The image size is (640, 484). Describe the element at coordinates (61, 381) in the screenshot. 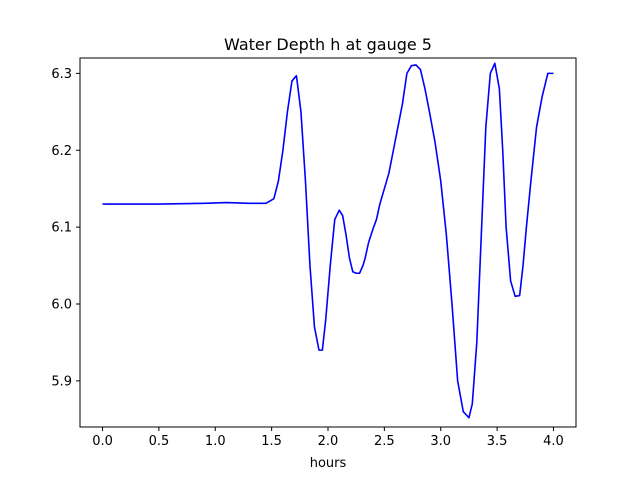

I see `y-tick-label: 5.9` at that location.